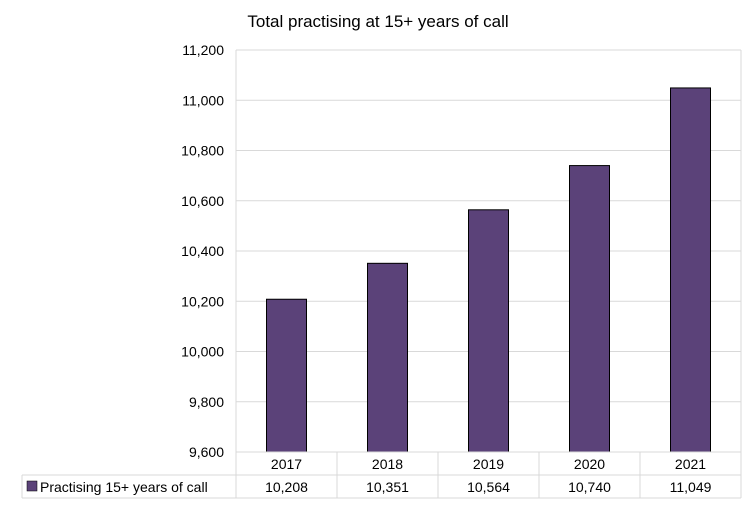 The width and height of the screenshot is (756, 505). Describe the element at coordinates (202, 201) in the screenshot. I see `y-tick-label: 10,600` at that location.